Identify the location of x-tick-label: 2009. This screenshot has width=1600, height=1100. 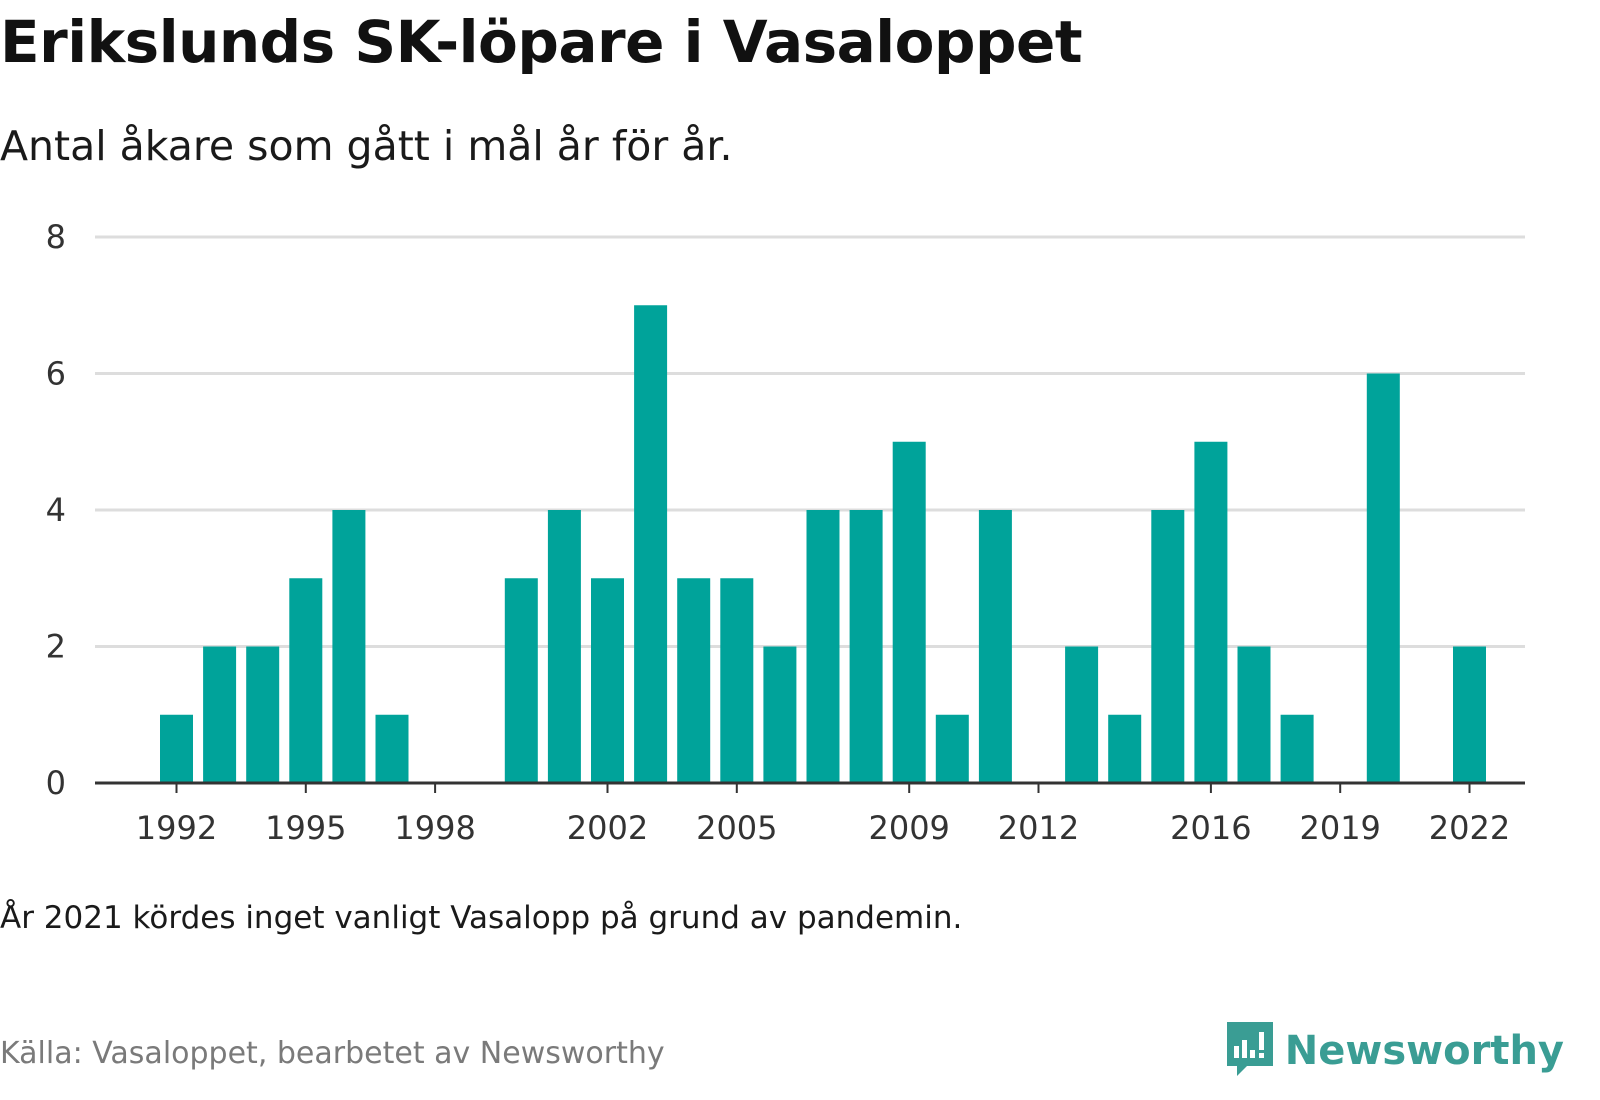
(908, 828).